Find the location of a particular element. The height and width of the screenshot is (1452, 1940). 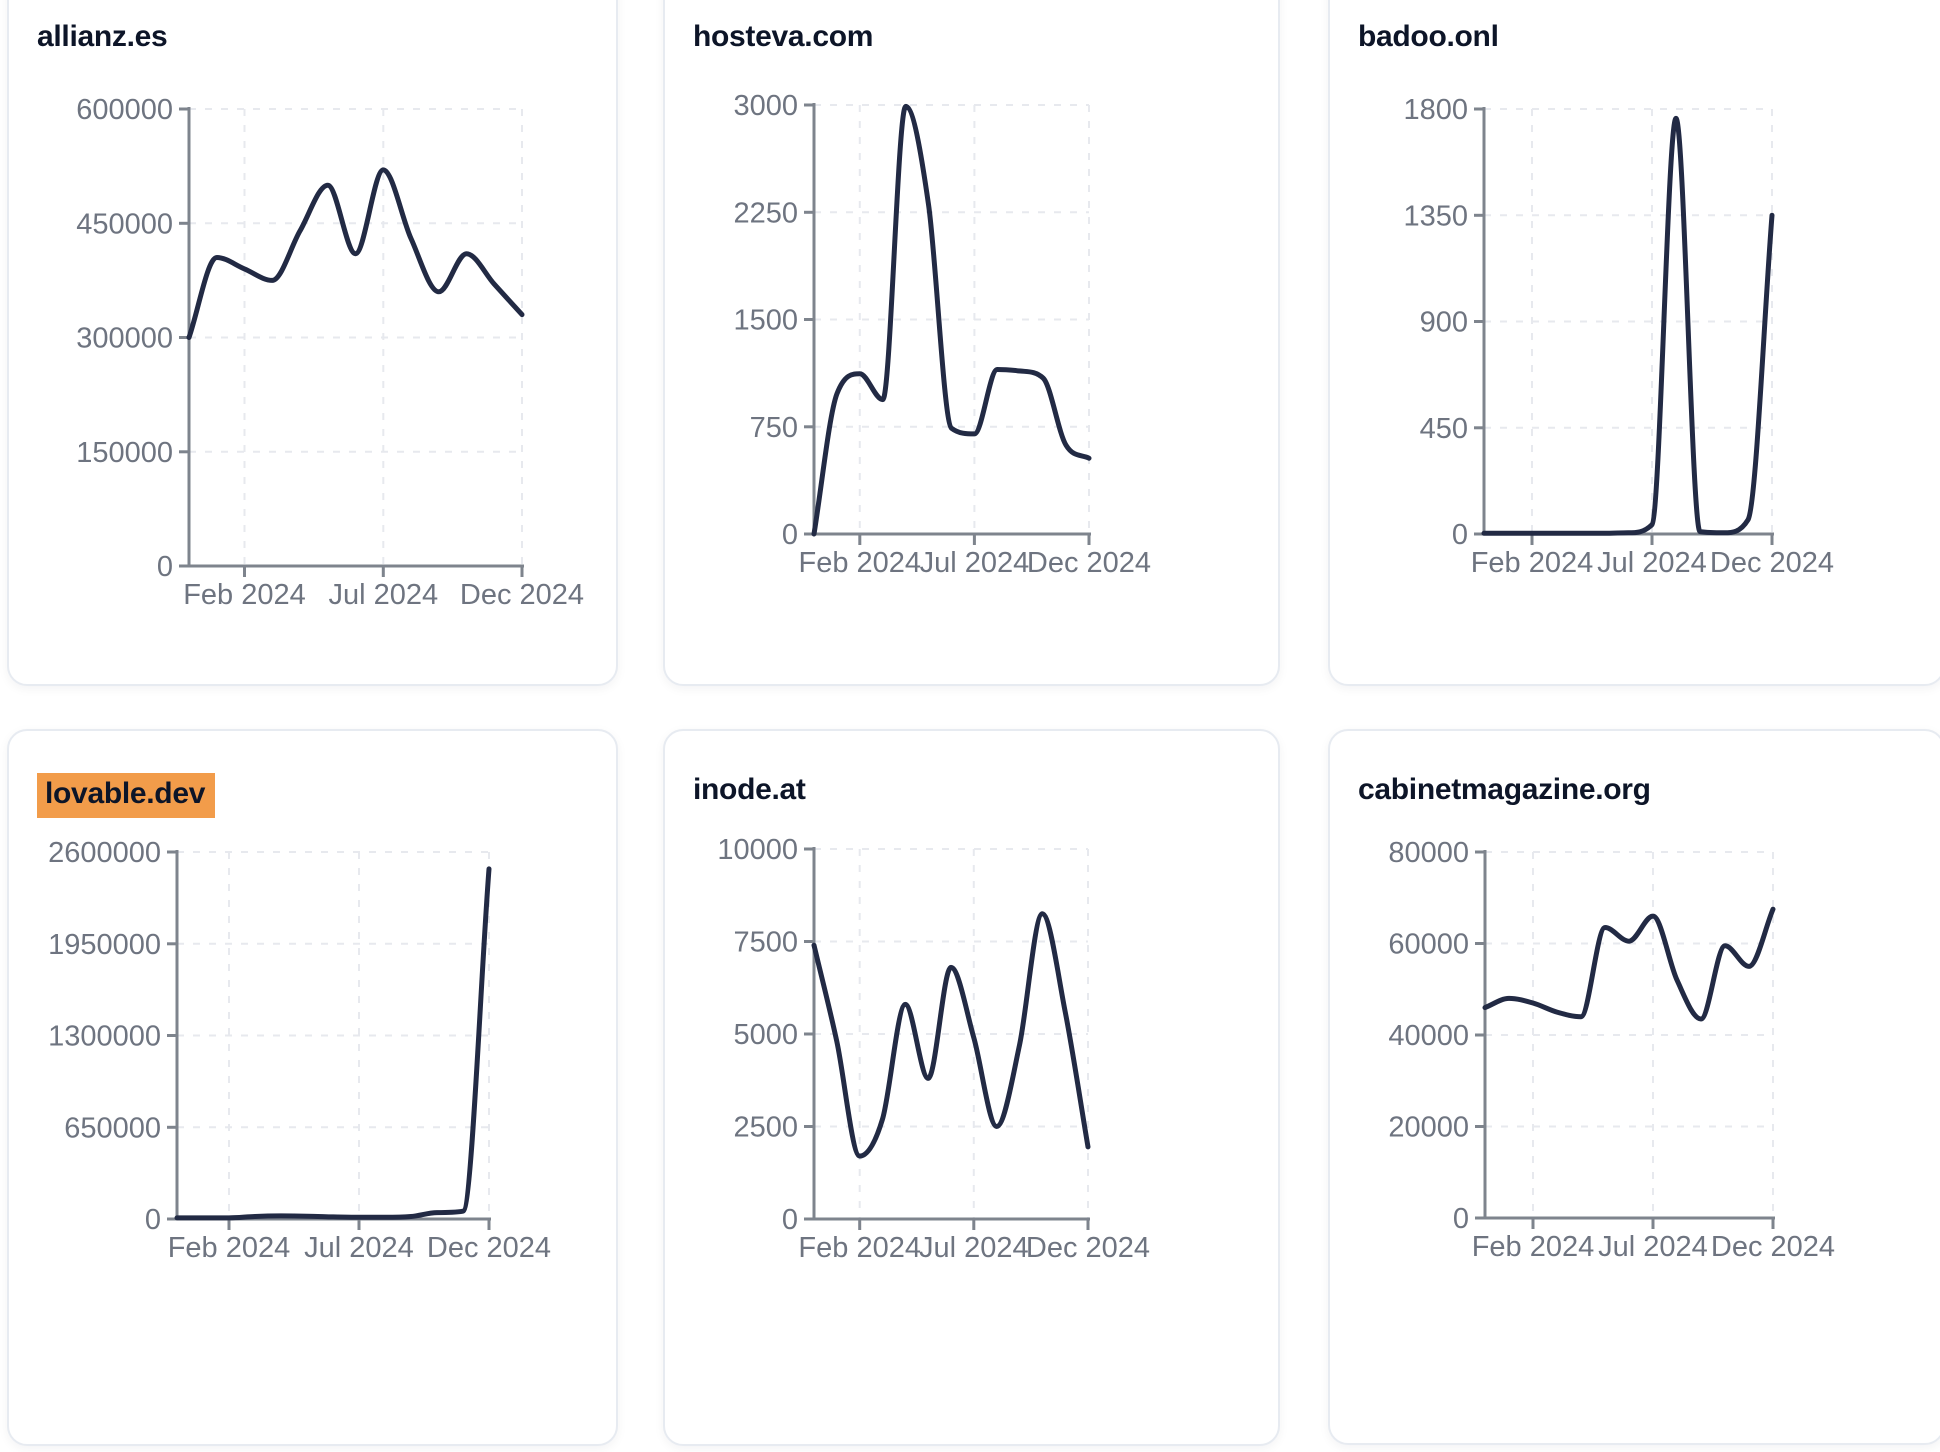

y-tick-label: 1950000 is located at coordinates (104, 945).